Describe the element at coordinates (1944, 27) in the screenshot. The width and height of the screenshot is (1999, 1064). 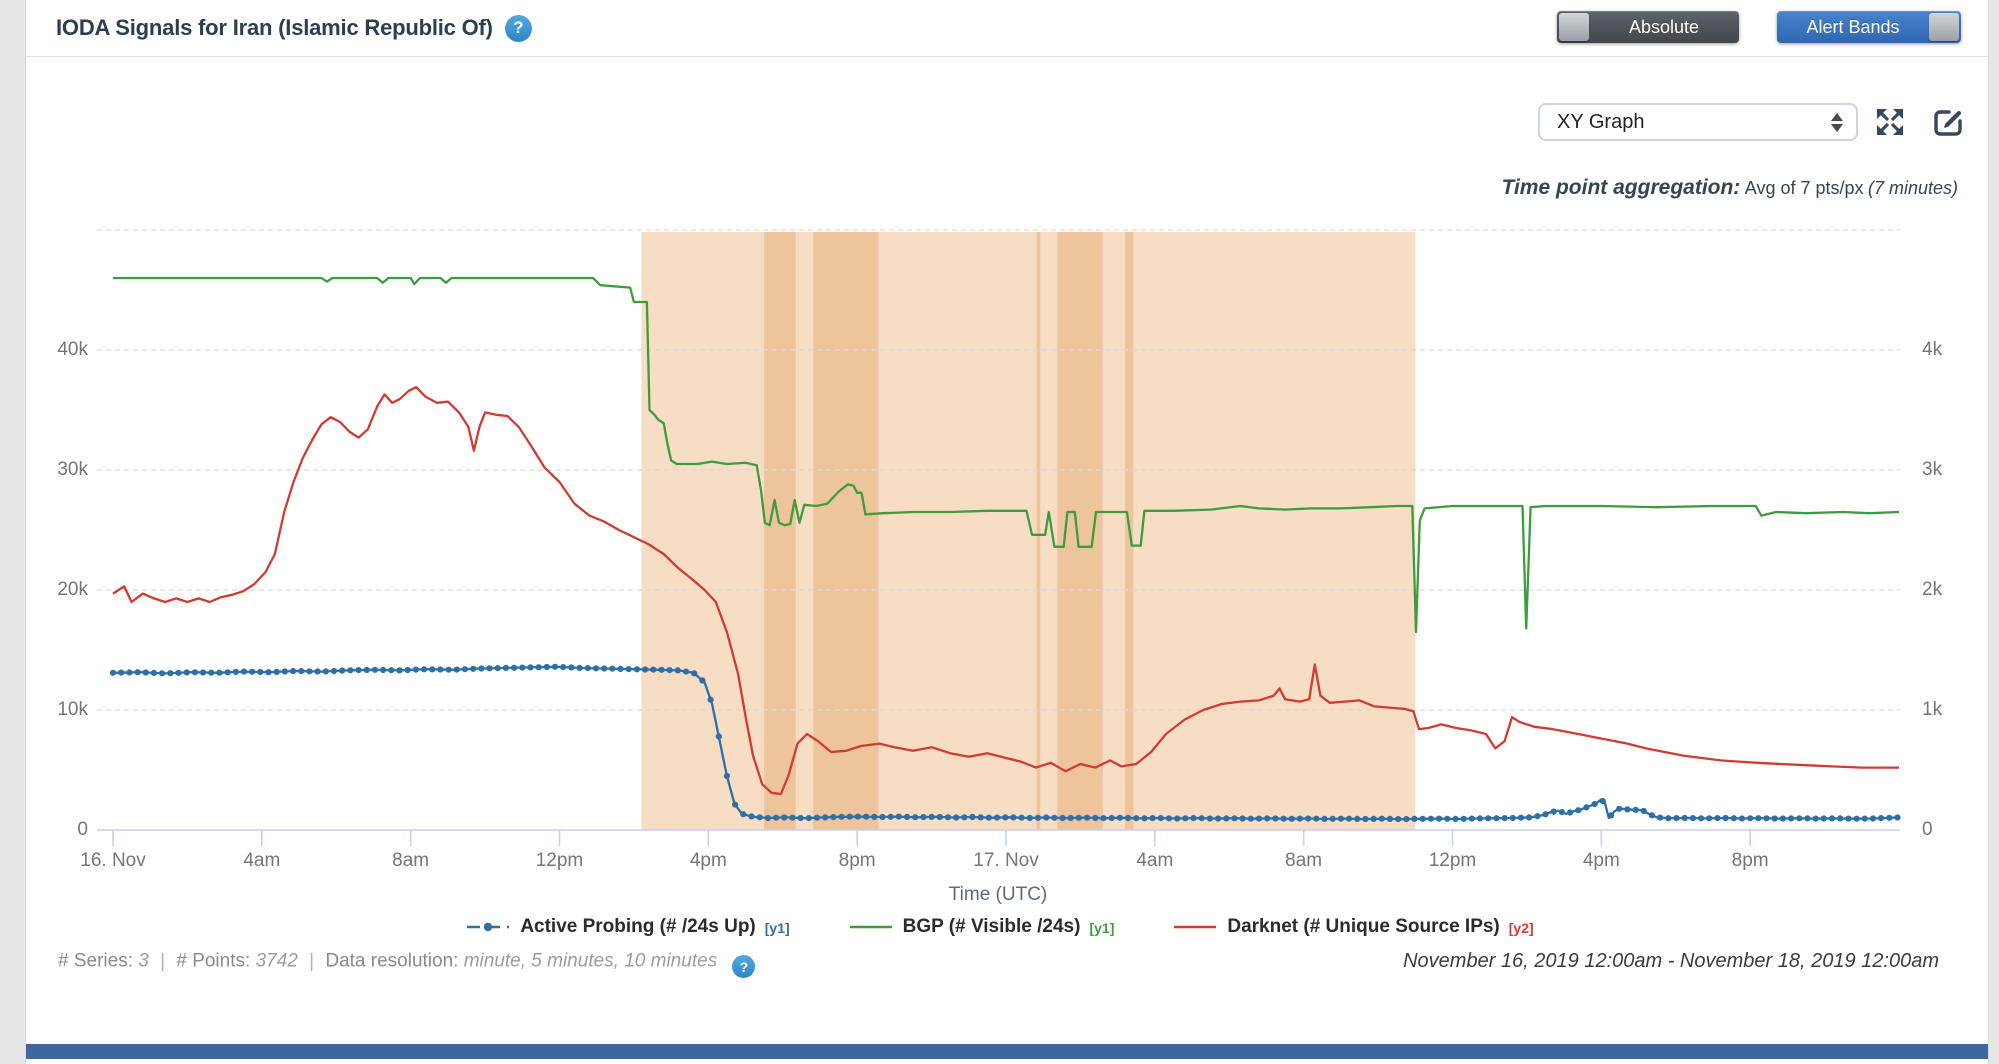
I see `alert-bands-toggle-knob` at that location.